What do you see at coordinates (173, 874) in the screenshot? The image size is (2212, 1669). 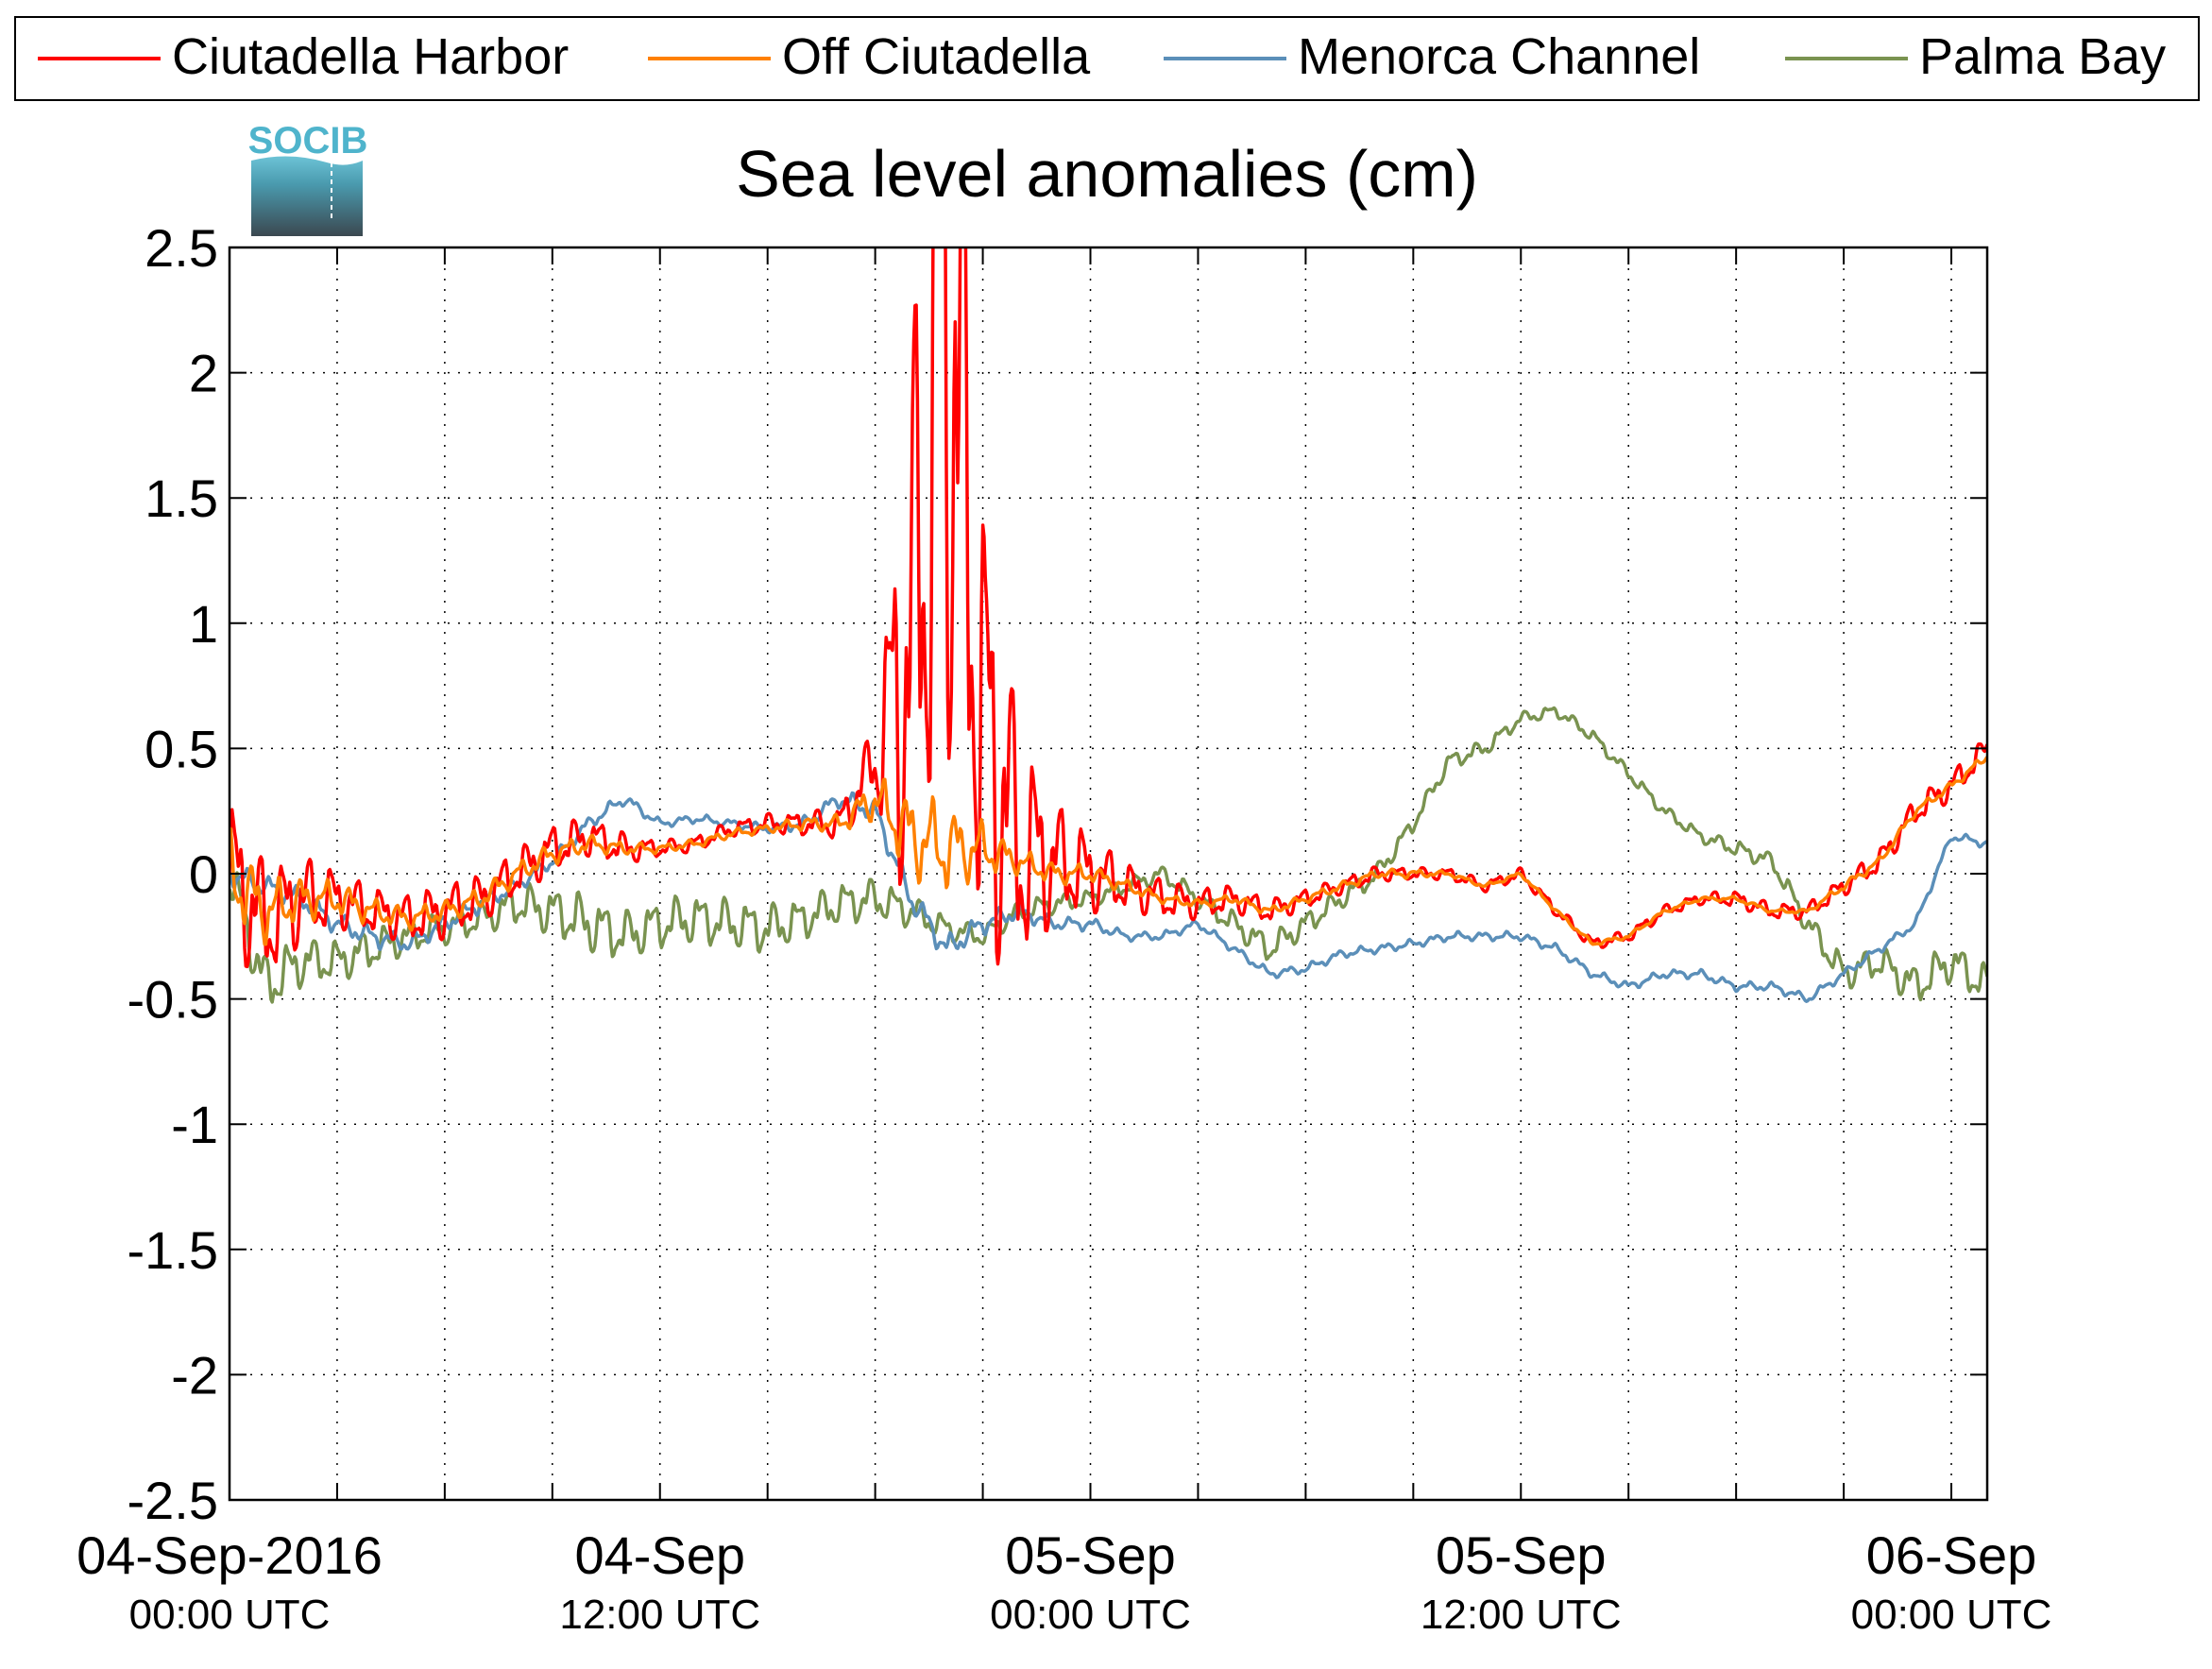 I see `y-axis-tick-labels: -2.5 -2 -1.5 -1 -0.5 0 0.5 1 1.5 2 2.5` at bounding box center [173, 874].